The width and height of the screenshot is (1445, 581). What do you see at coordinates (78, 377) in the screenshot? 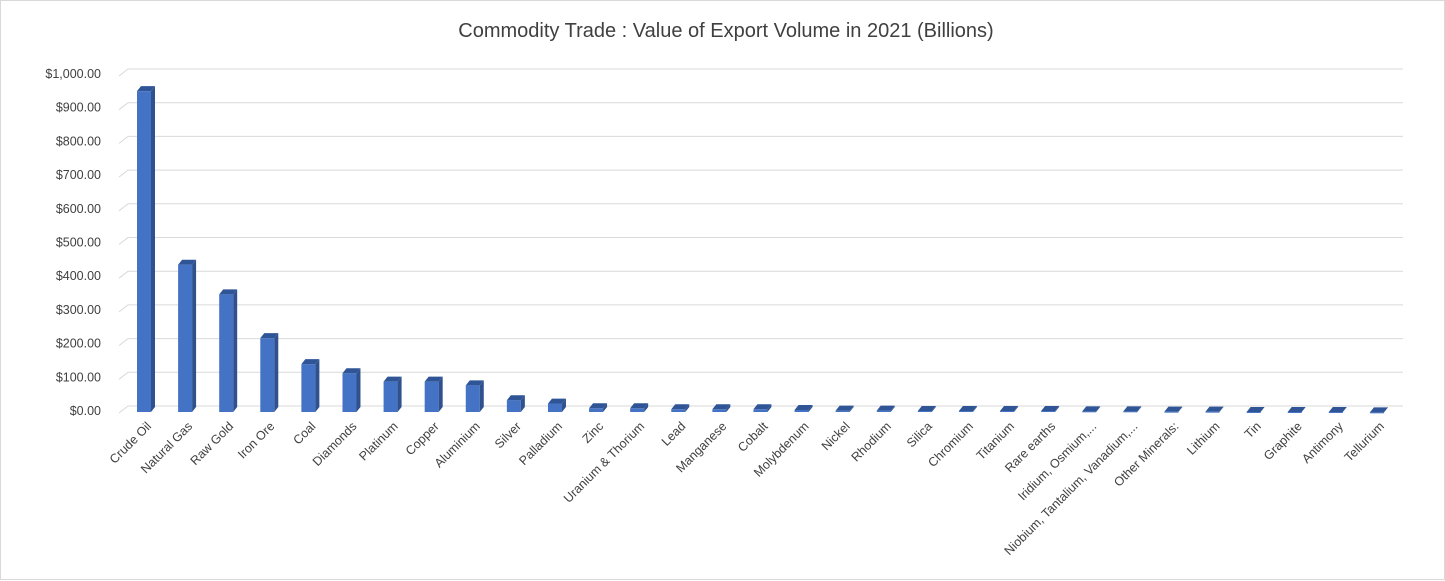
I see `y-tick-label: $100.00` at bounding box center [78, 377].